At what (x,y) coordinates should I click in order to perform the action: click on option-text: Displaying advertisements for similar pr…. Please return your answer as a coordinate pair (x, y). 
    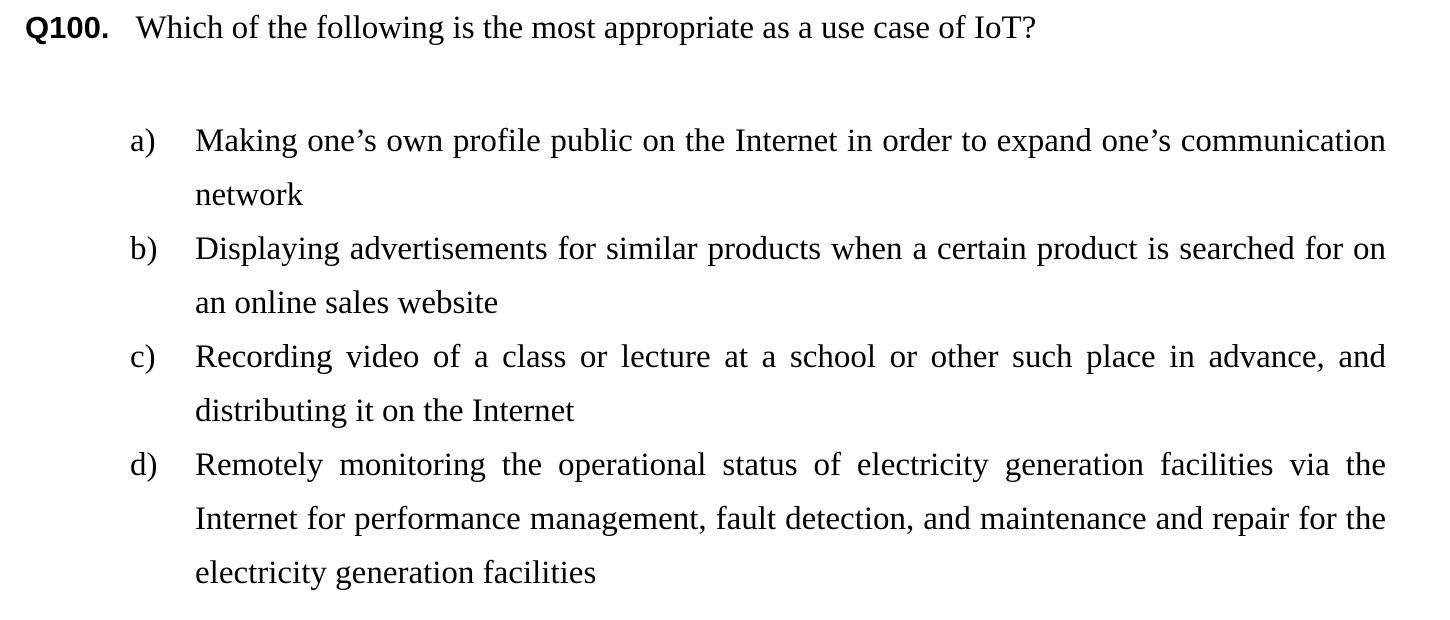
    Looking at the image, I should click on (790, 276).